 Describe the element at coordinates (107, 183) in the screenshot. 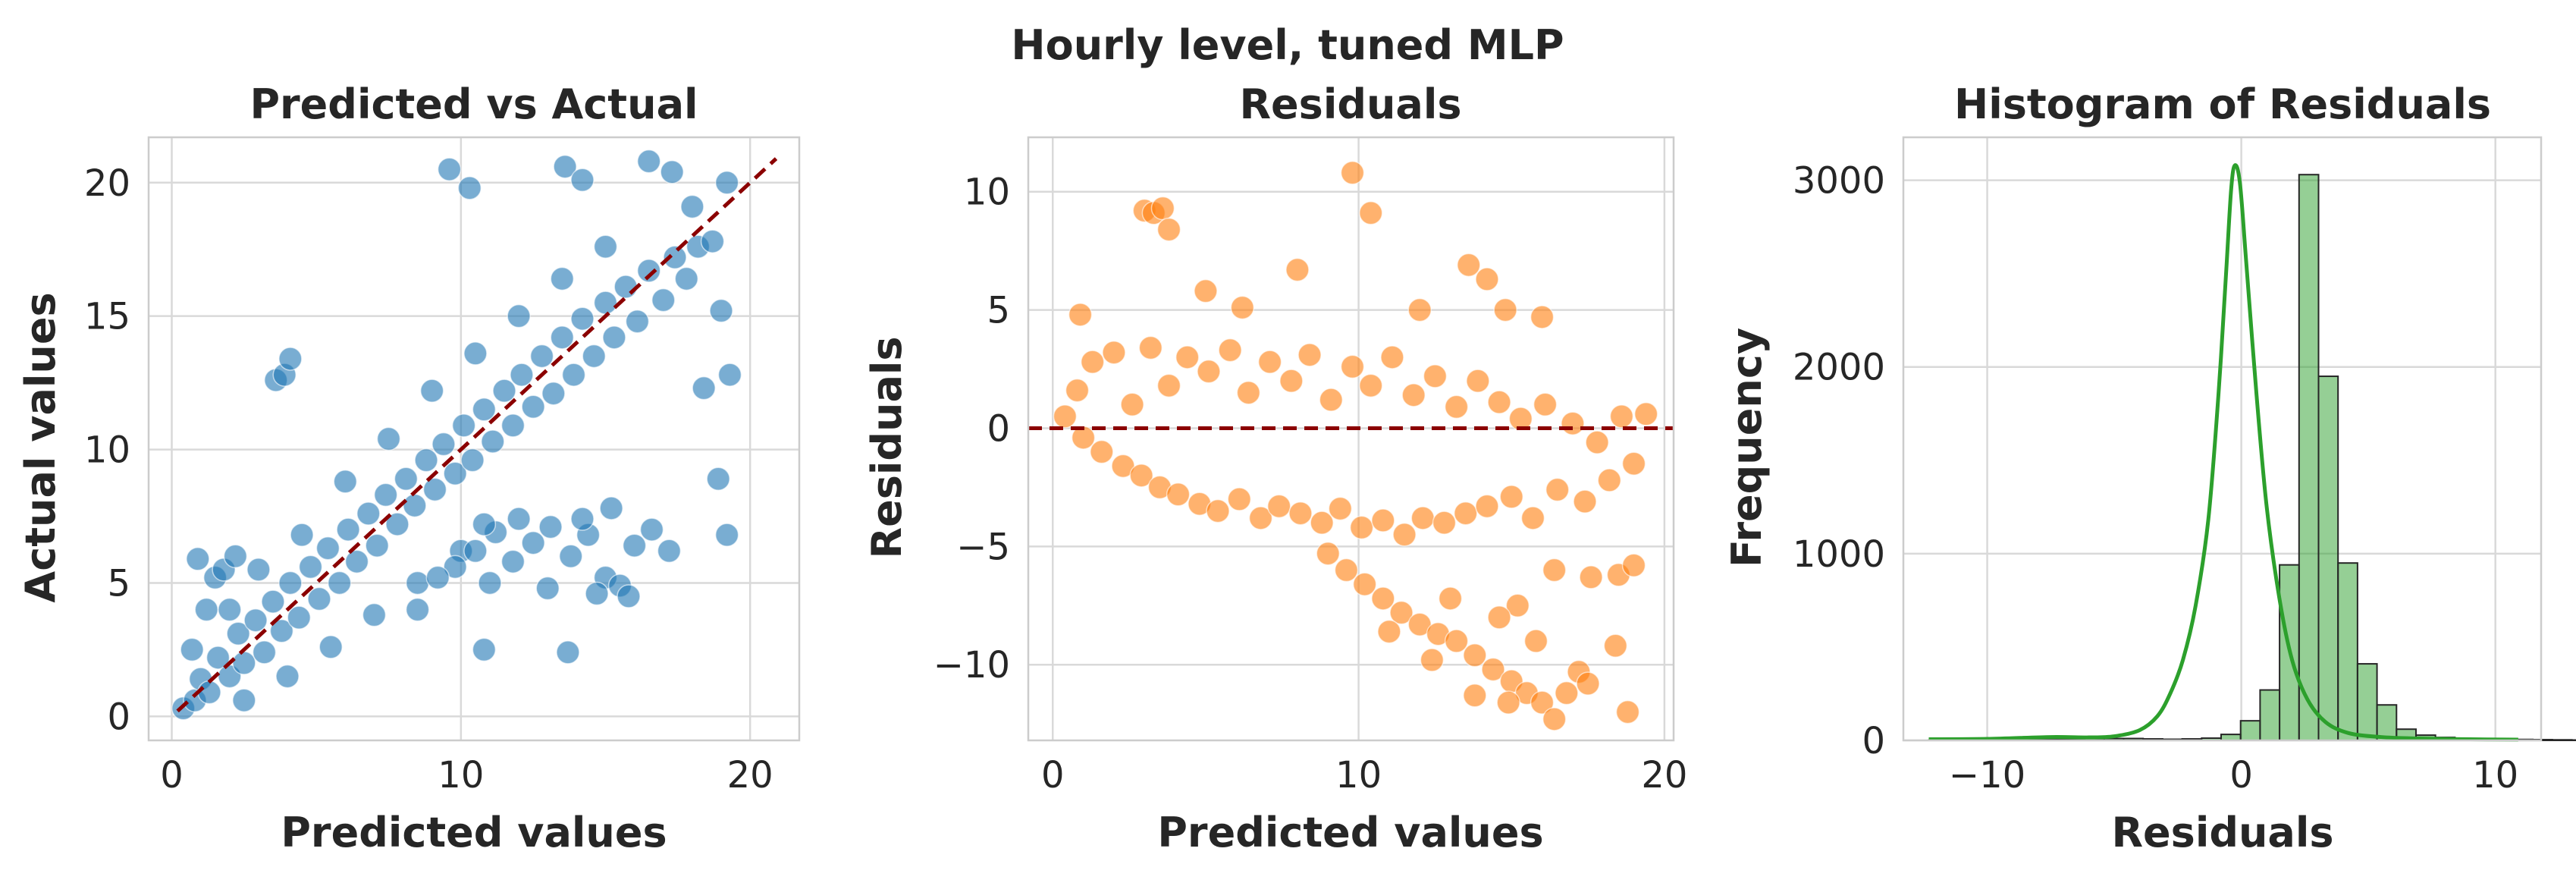

I see `y-tick-label: 20` at that location.